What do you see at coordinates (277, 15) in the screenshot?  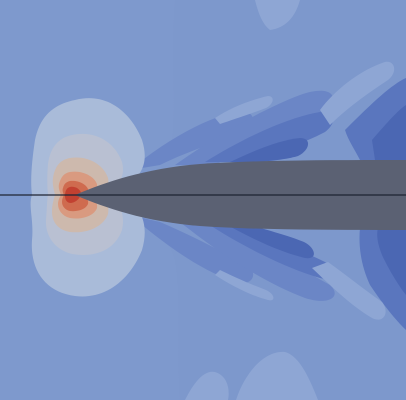 I see `upper-light-region` at bounding box center [277, 15].